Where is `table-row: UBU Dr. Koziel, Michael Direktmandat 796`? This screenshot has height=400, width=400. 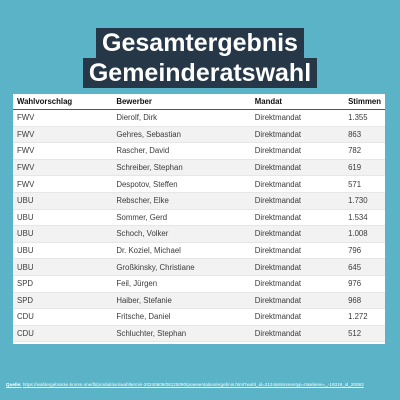 table-row: UBU Dr. Koziel, Michael Direktmandat 796 is located at coordinates (199, 251).